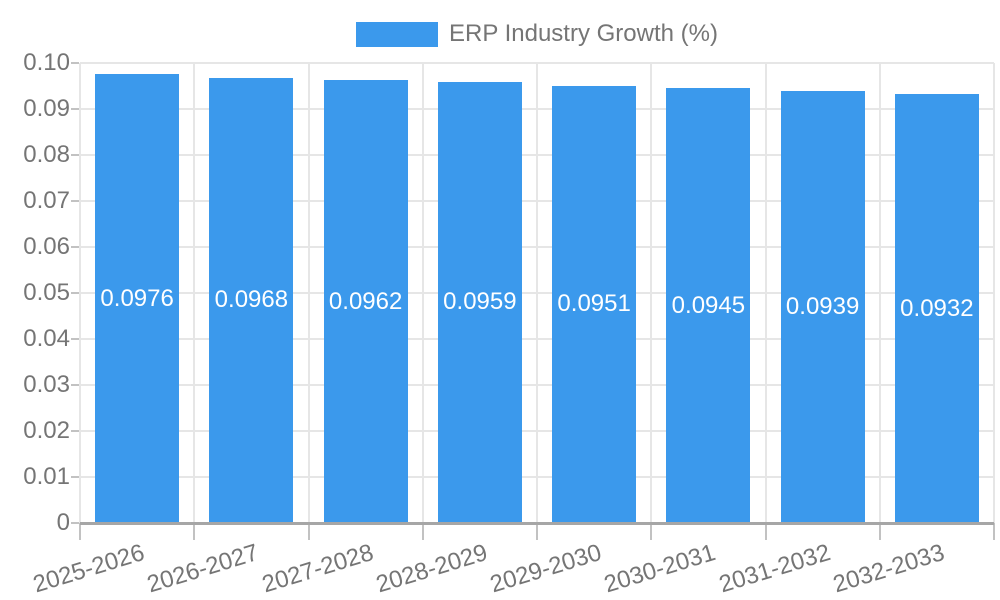  I want to click on bar-2029-2030: 0.0951, so click(594, 304).